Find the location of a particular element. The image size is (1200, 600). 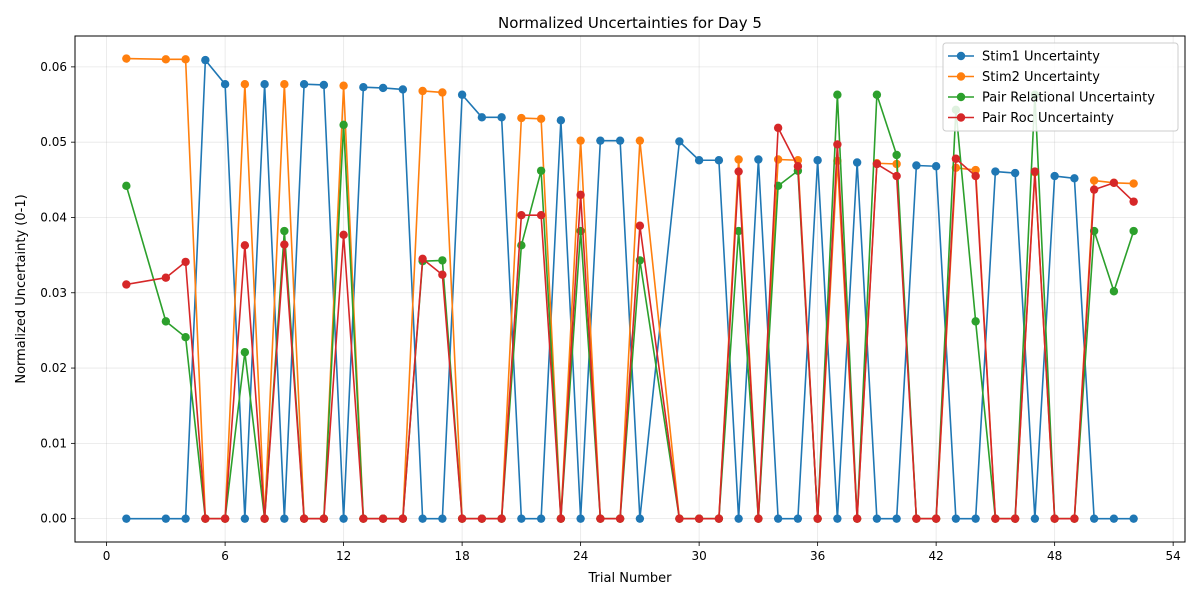

y-tick-label: 0.06 is located at coordinates (53, 67).